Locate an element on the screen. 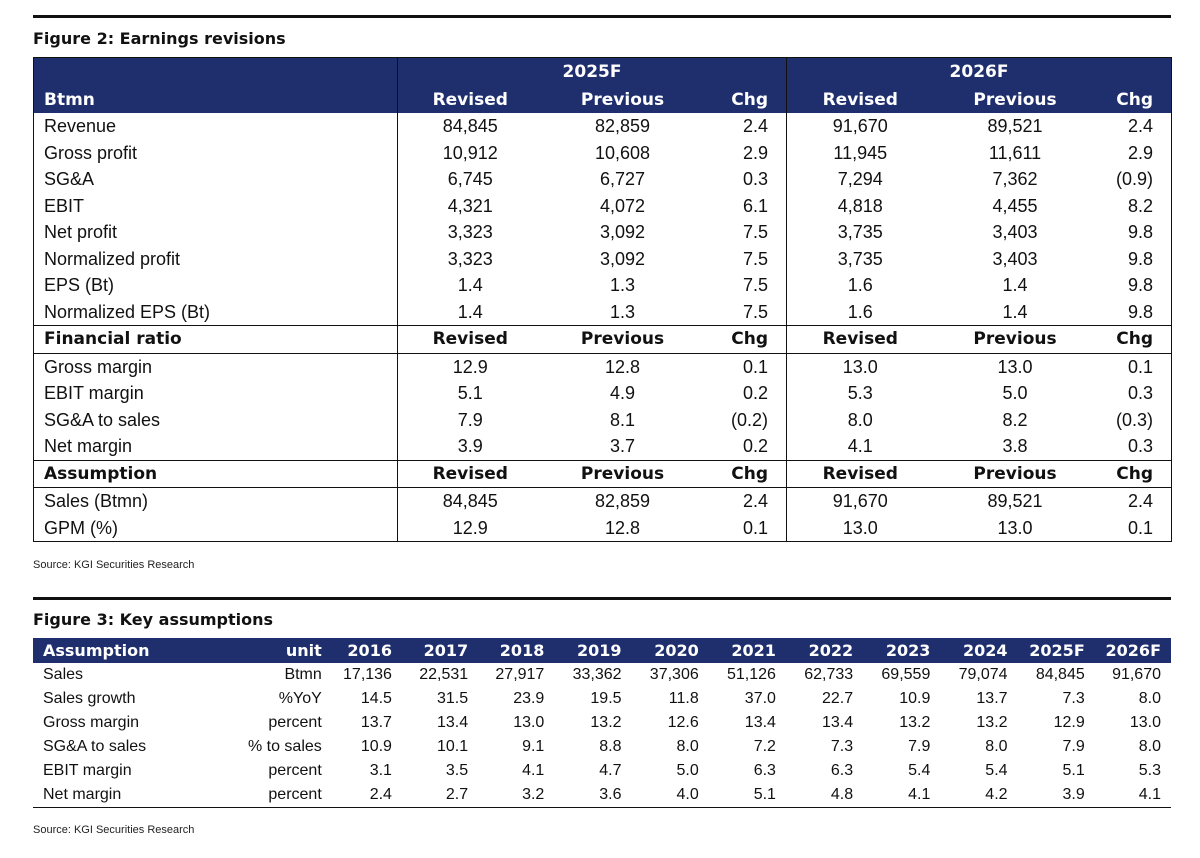  table-cell: 6,745 is located at coordinates (470, 179).